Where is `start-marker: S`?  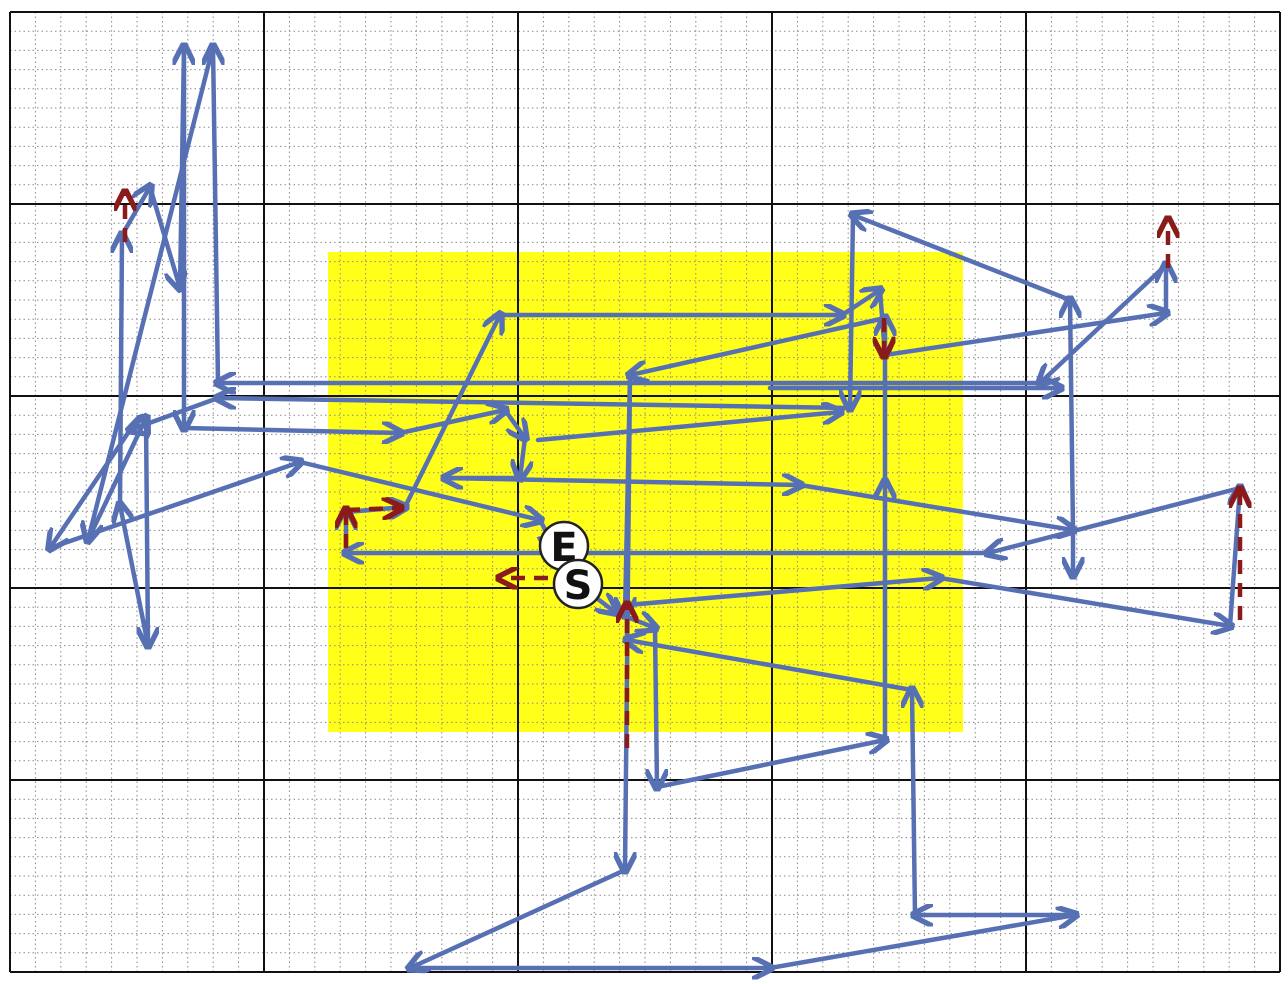
start-marker: S is located at coordinates (578, 584).